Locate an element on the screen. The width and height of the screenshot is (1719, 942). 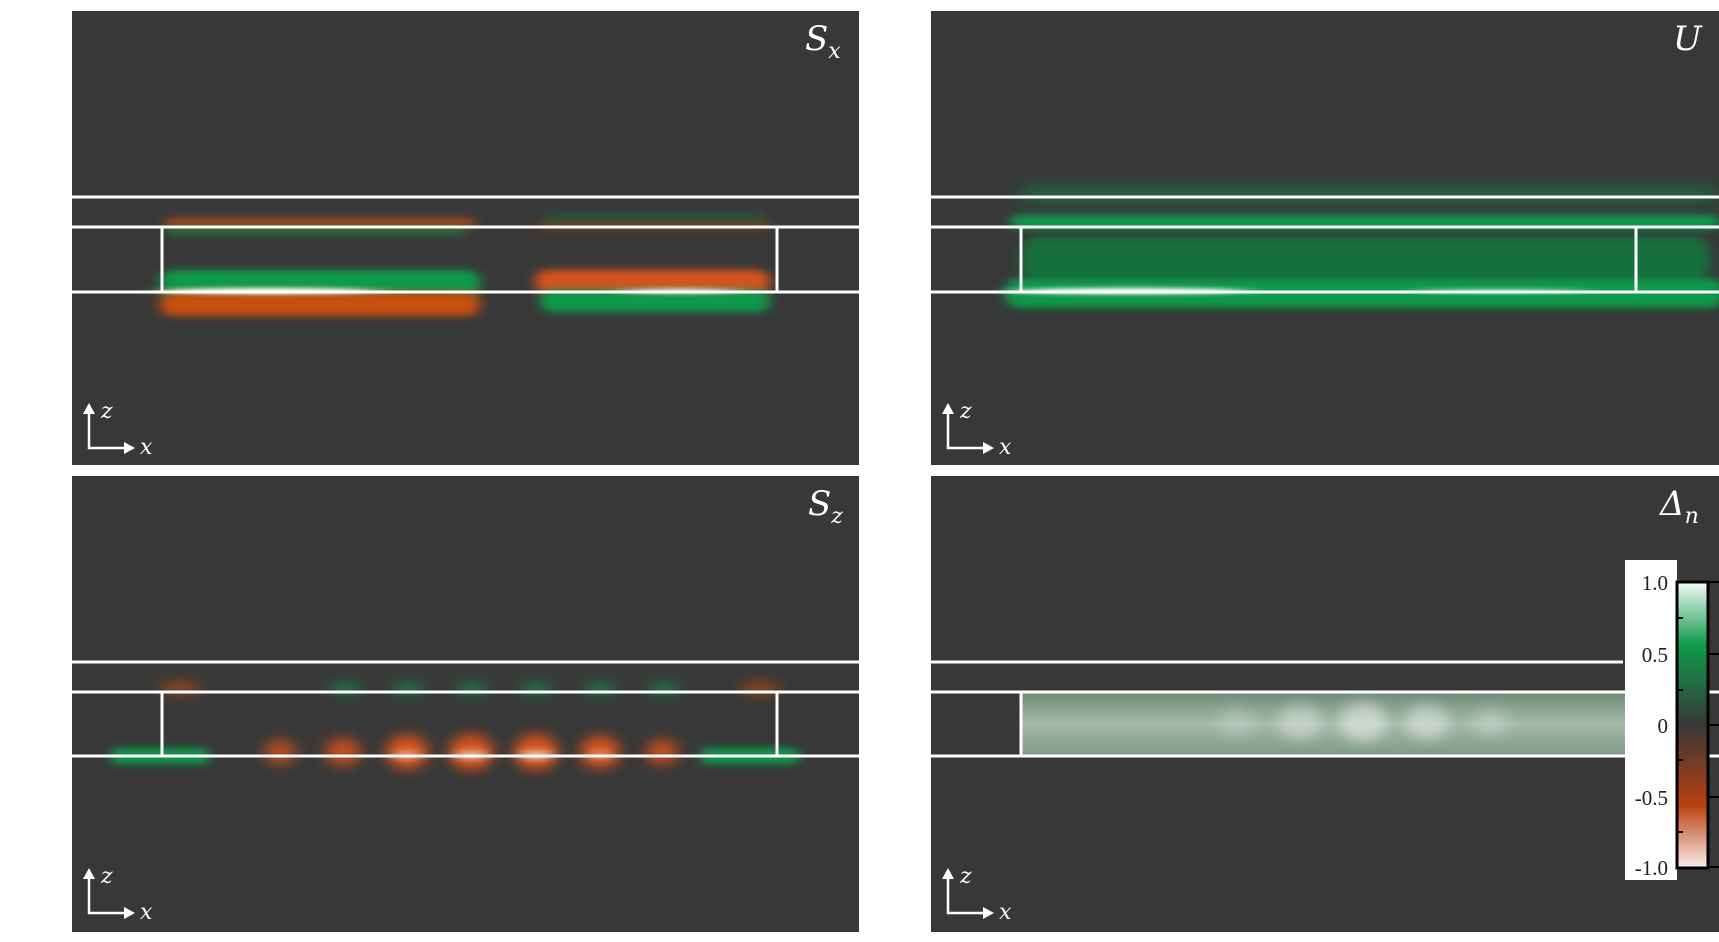
sx-orange-lower-right-band is located at coordinates (652, 282).